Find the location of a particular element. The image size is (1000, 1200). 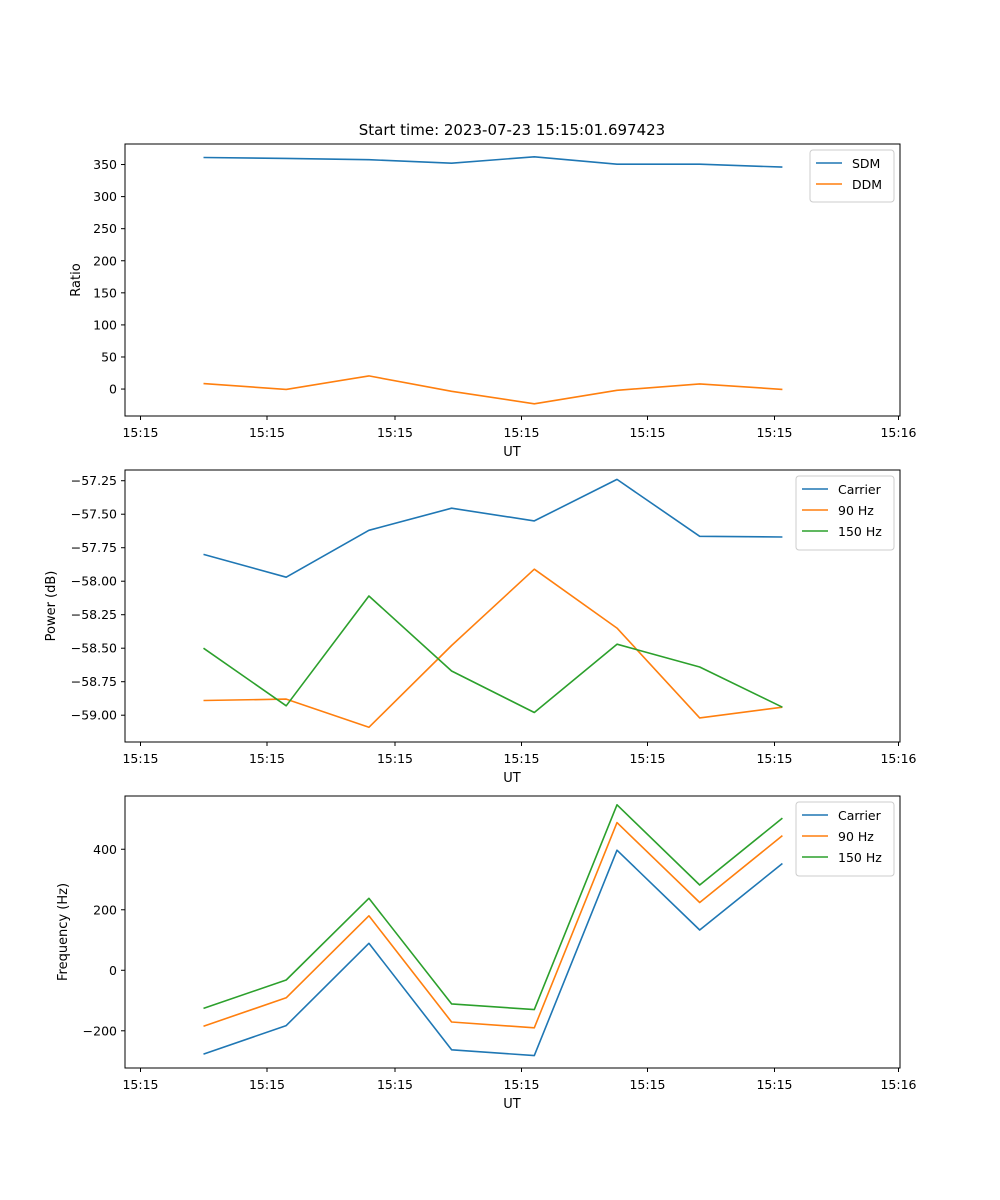

frequency-series-lines is located at coordinates (493, 930).